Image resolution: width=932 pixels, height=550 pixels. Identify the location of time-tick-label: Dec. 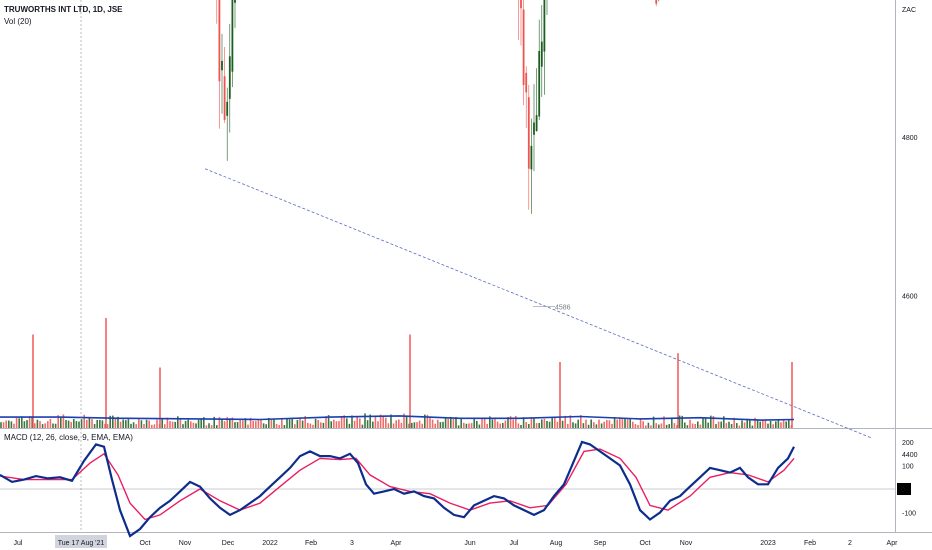
(228, 543).